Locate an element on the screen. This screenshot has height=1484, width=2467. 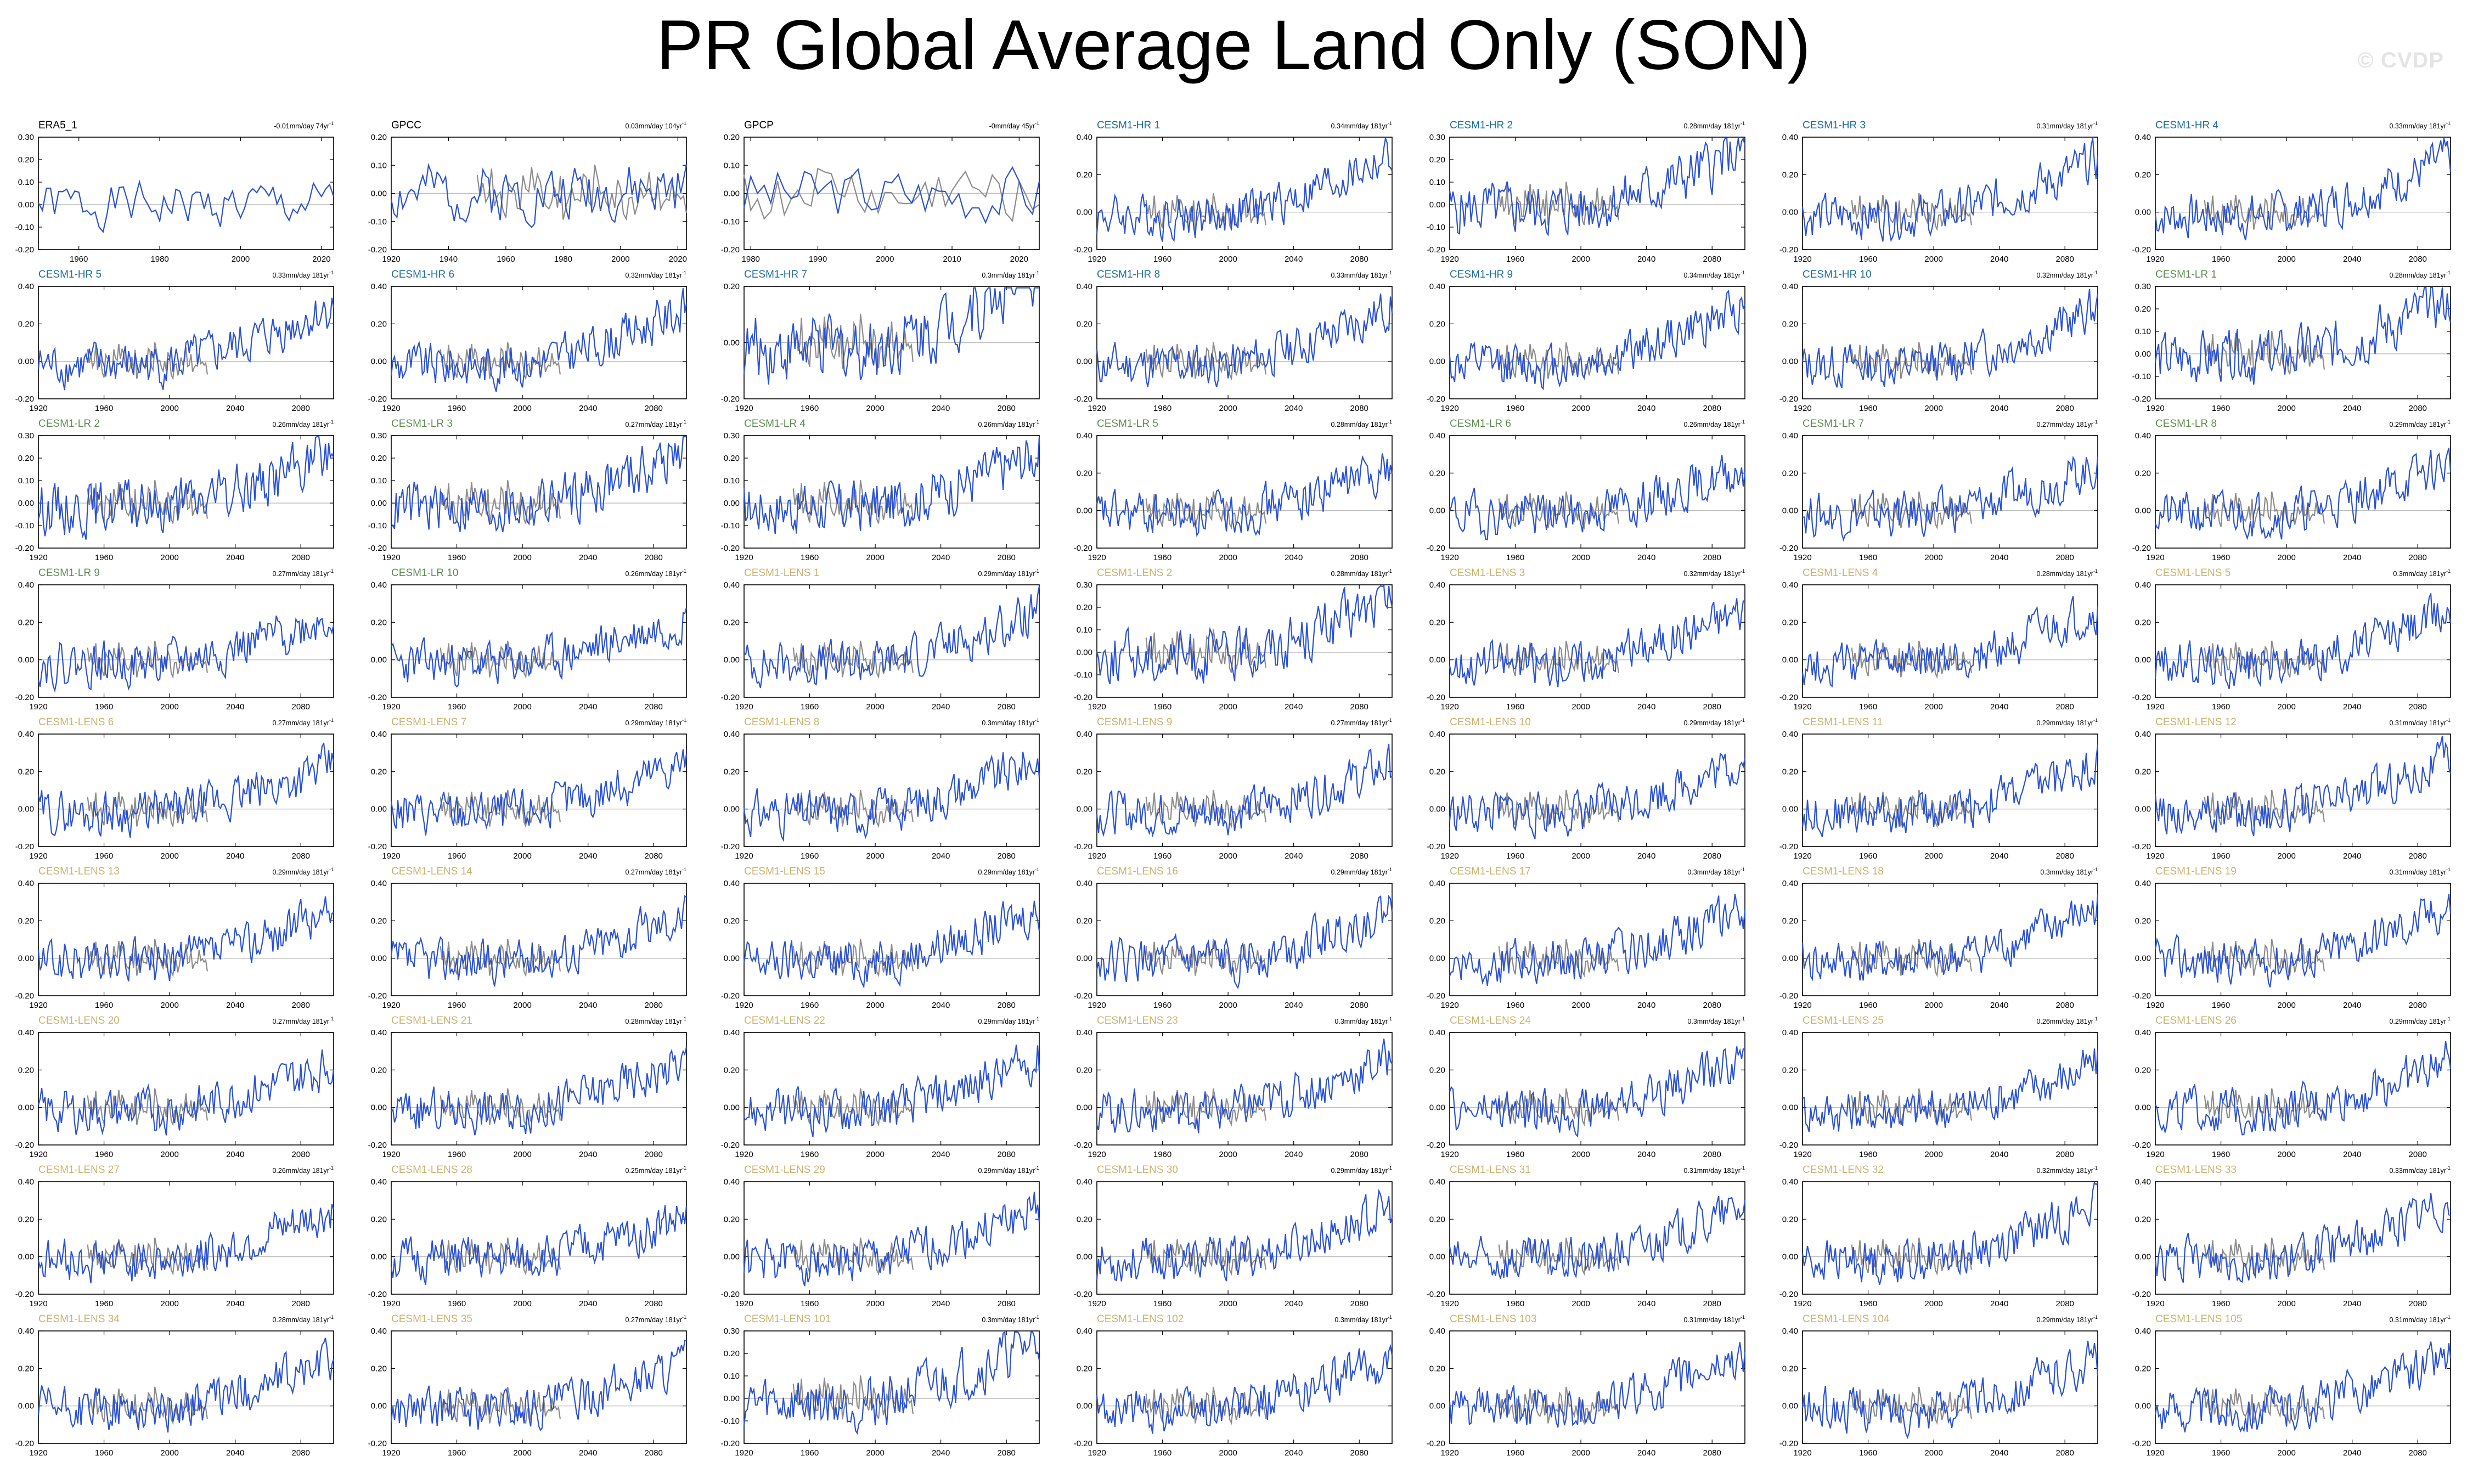
panel-label: CESM1-LENS 12 is located at coordinates (2196, 722).